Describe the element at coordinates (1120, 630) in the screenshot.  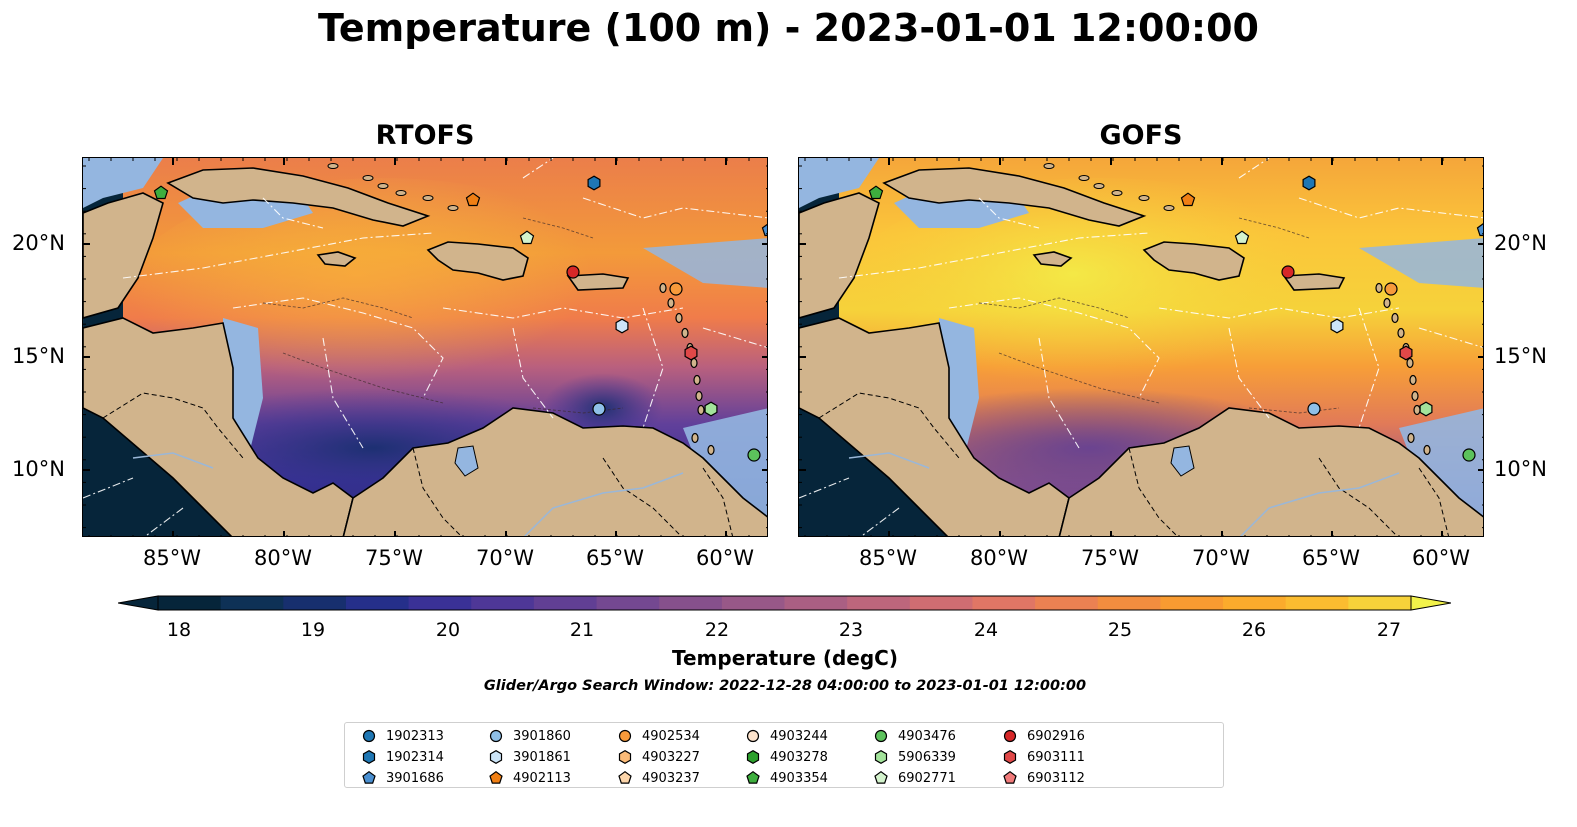
I see `colorbar-tick-label: 25` at that location.